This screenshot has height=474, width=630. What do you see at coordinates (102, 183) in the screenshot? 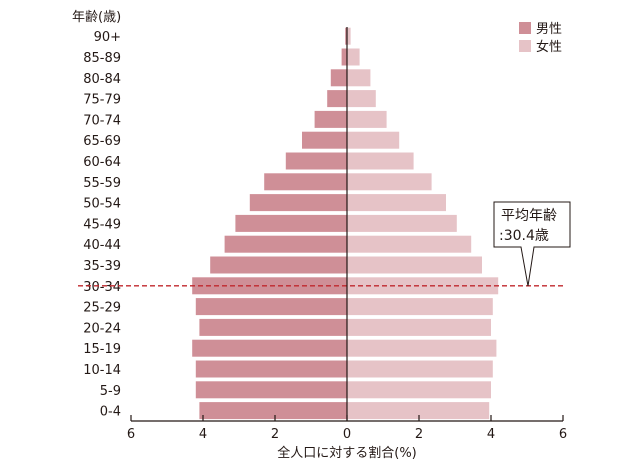
I see `age-label-55-59: 55-59` at bounding box center [102, 183].